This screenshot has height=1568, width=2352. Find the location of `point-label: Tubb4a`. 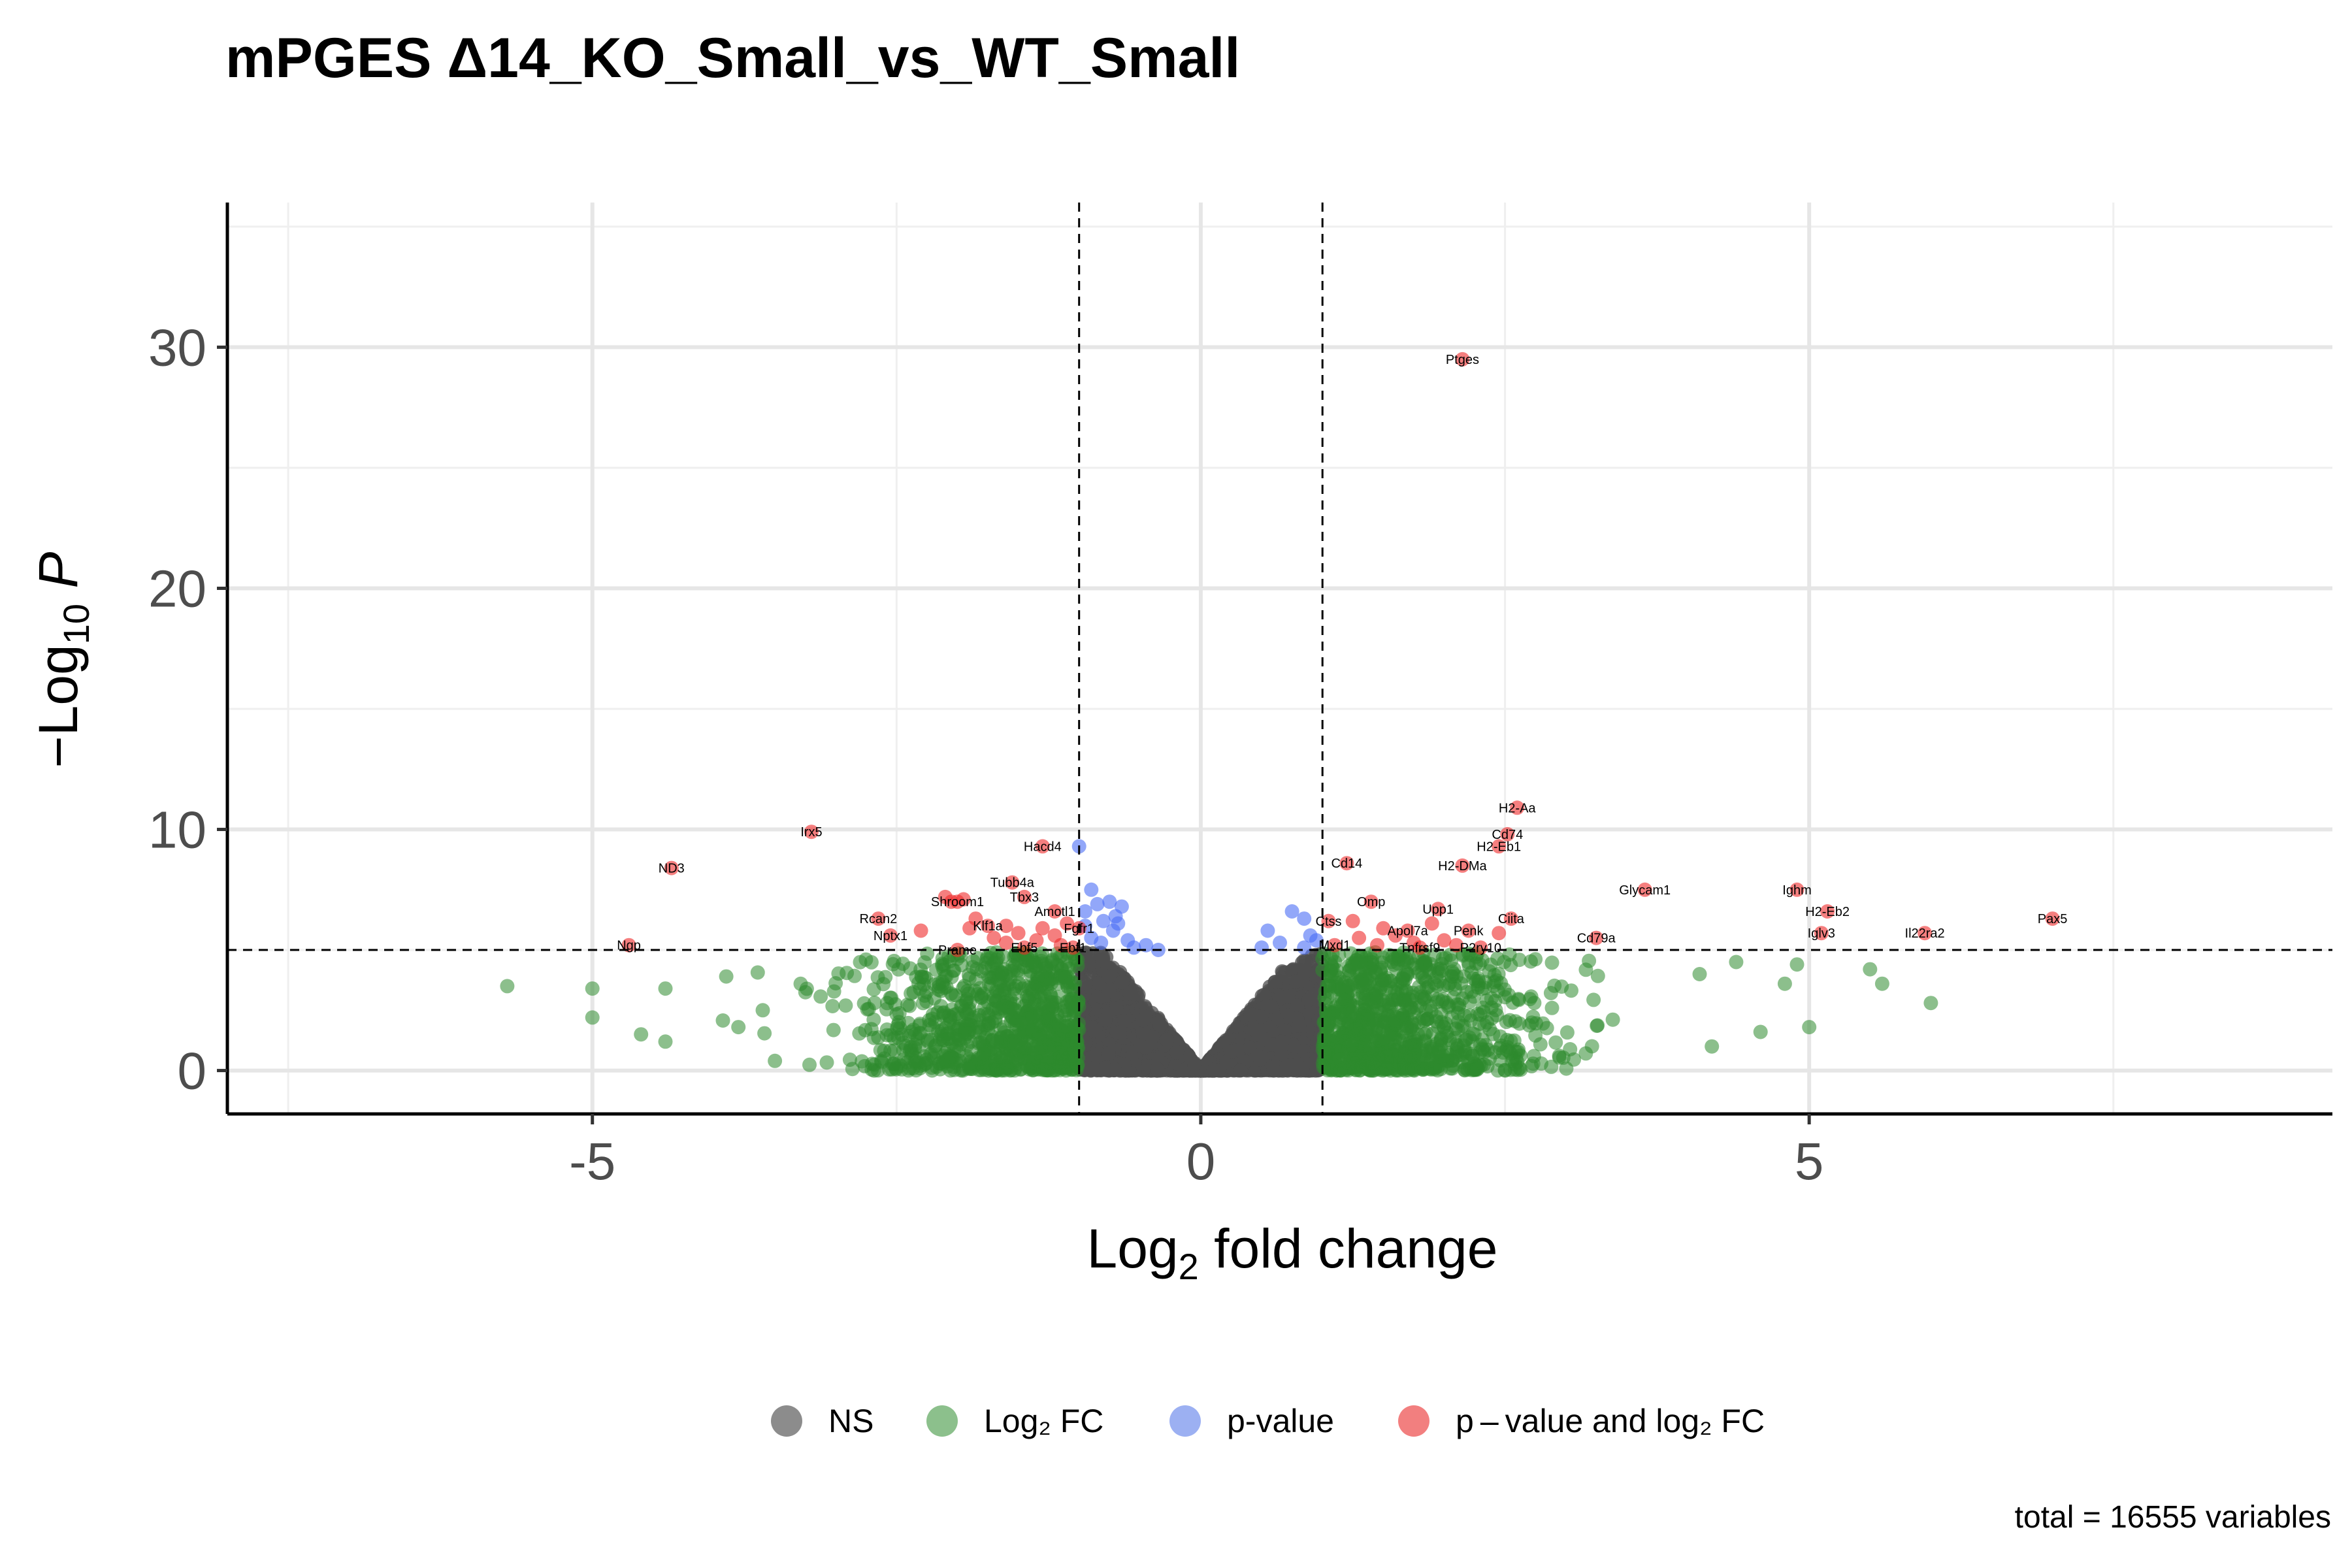

point-label: Tubb4a is located at coordinates (1012, 883).